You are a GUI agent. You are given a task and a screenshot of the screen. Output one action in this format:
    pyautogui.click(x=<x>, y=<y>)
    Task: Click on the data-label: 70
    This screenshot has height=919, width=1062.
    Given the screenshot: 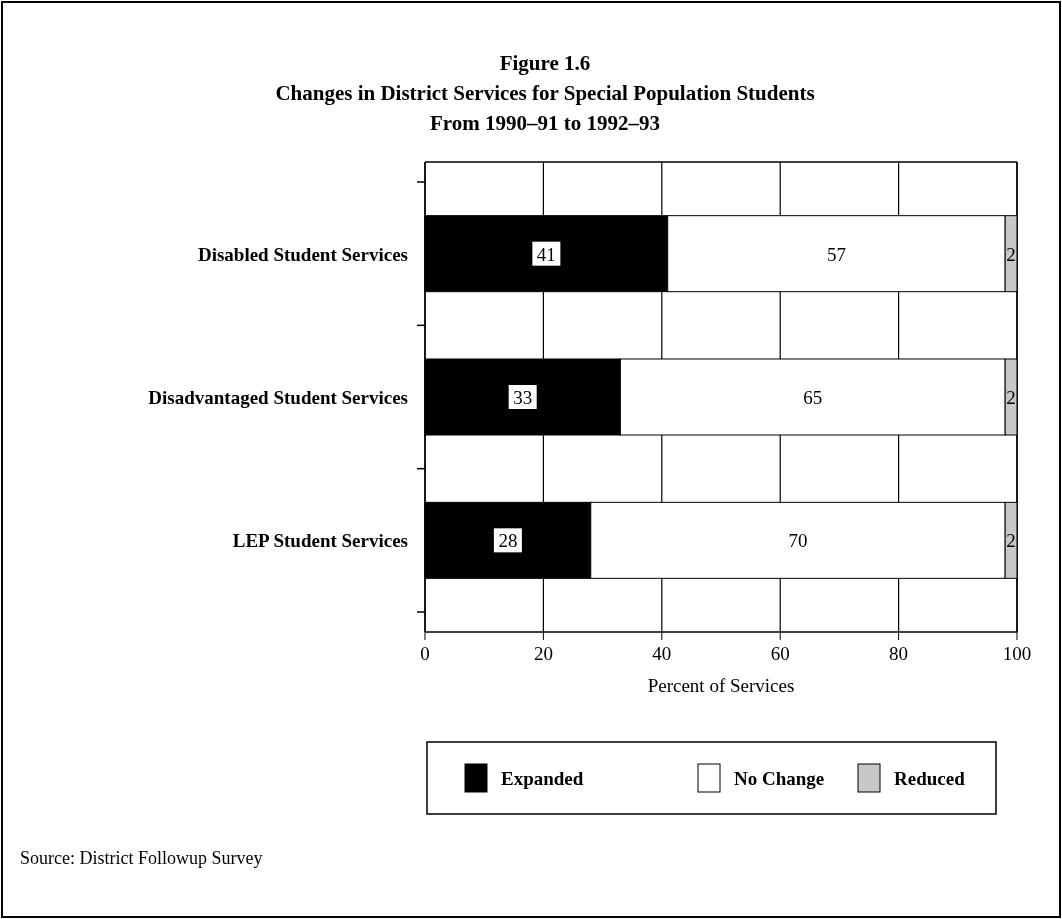 What is the action you would take?
    pyautogui.click(x=798, y=541)
    